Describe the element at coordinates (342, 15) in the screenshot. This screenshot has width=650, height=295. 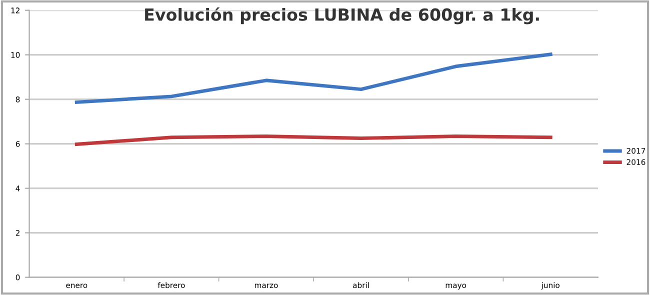
I see `chart-title: Evolución precios LUBINA de 600gr. a 1kg.` at that location.